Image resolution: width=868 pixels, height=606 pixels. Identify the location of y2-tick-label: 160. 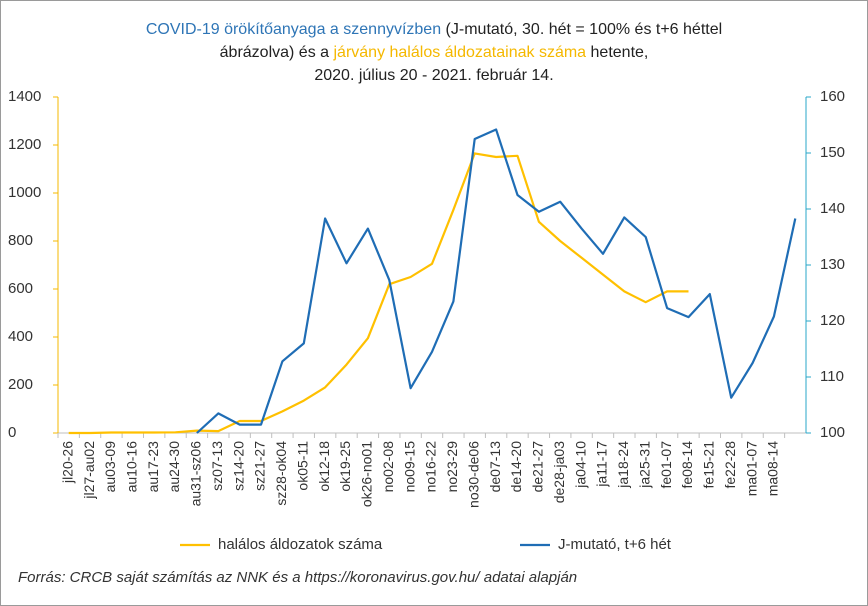
(832, 96).